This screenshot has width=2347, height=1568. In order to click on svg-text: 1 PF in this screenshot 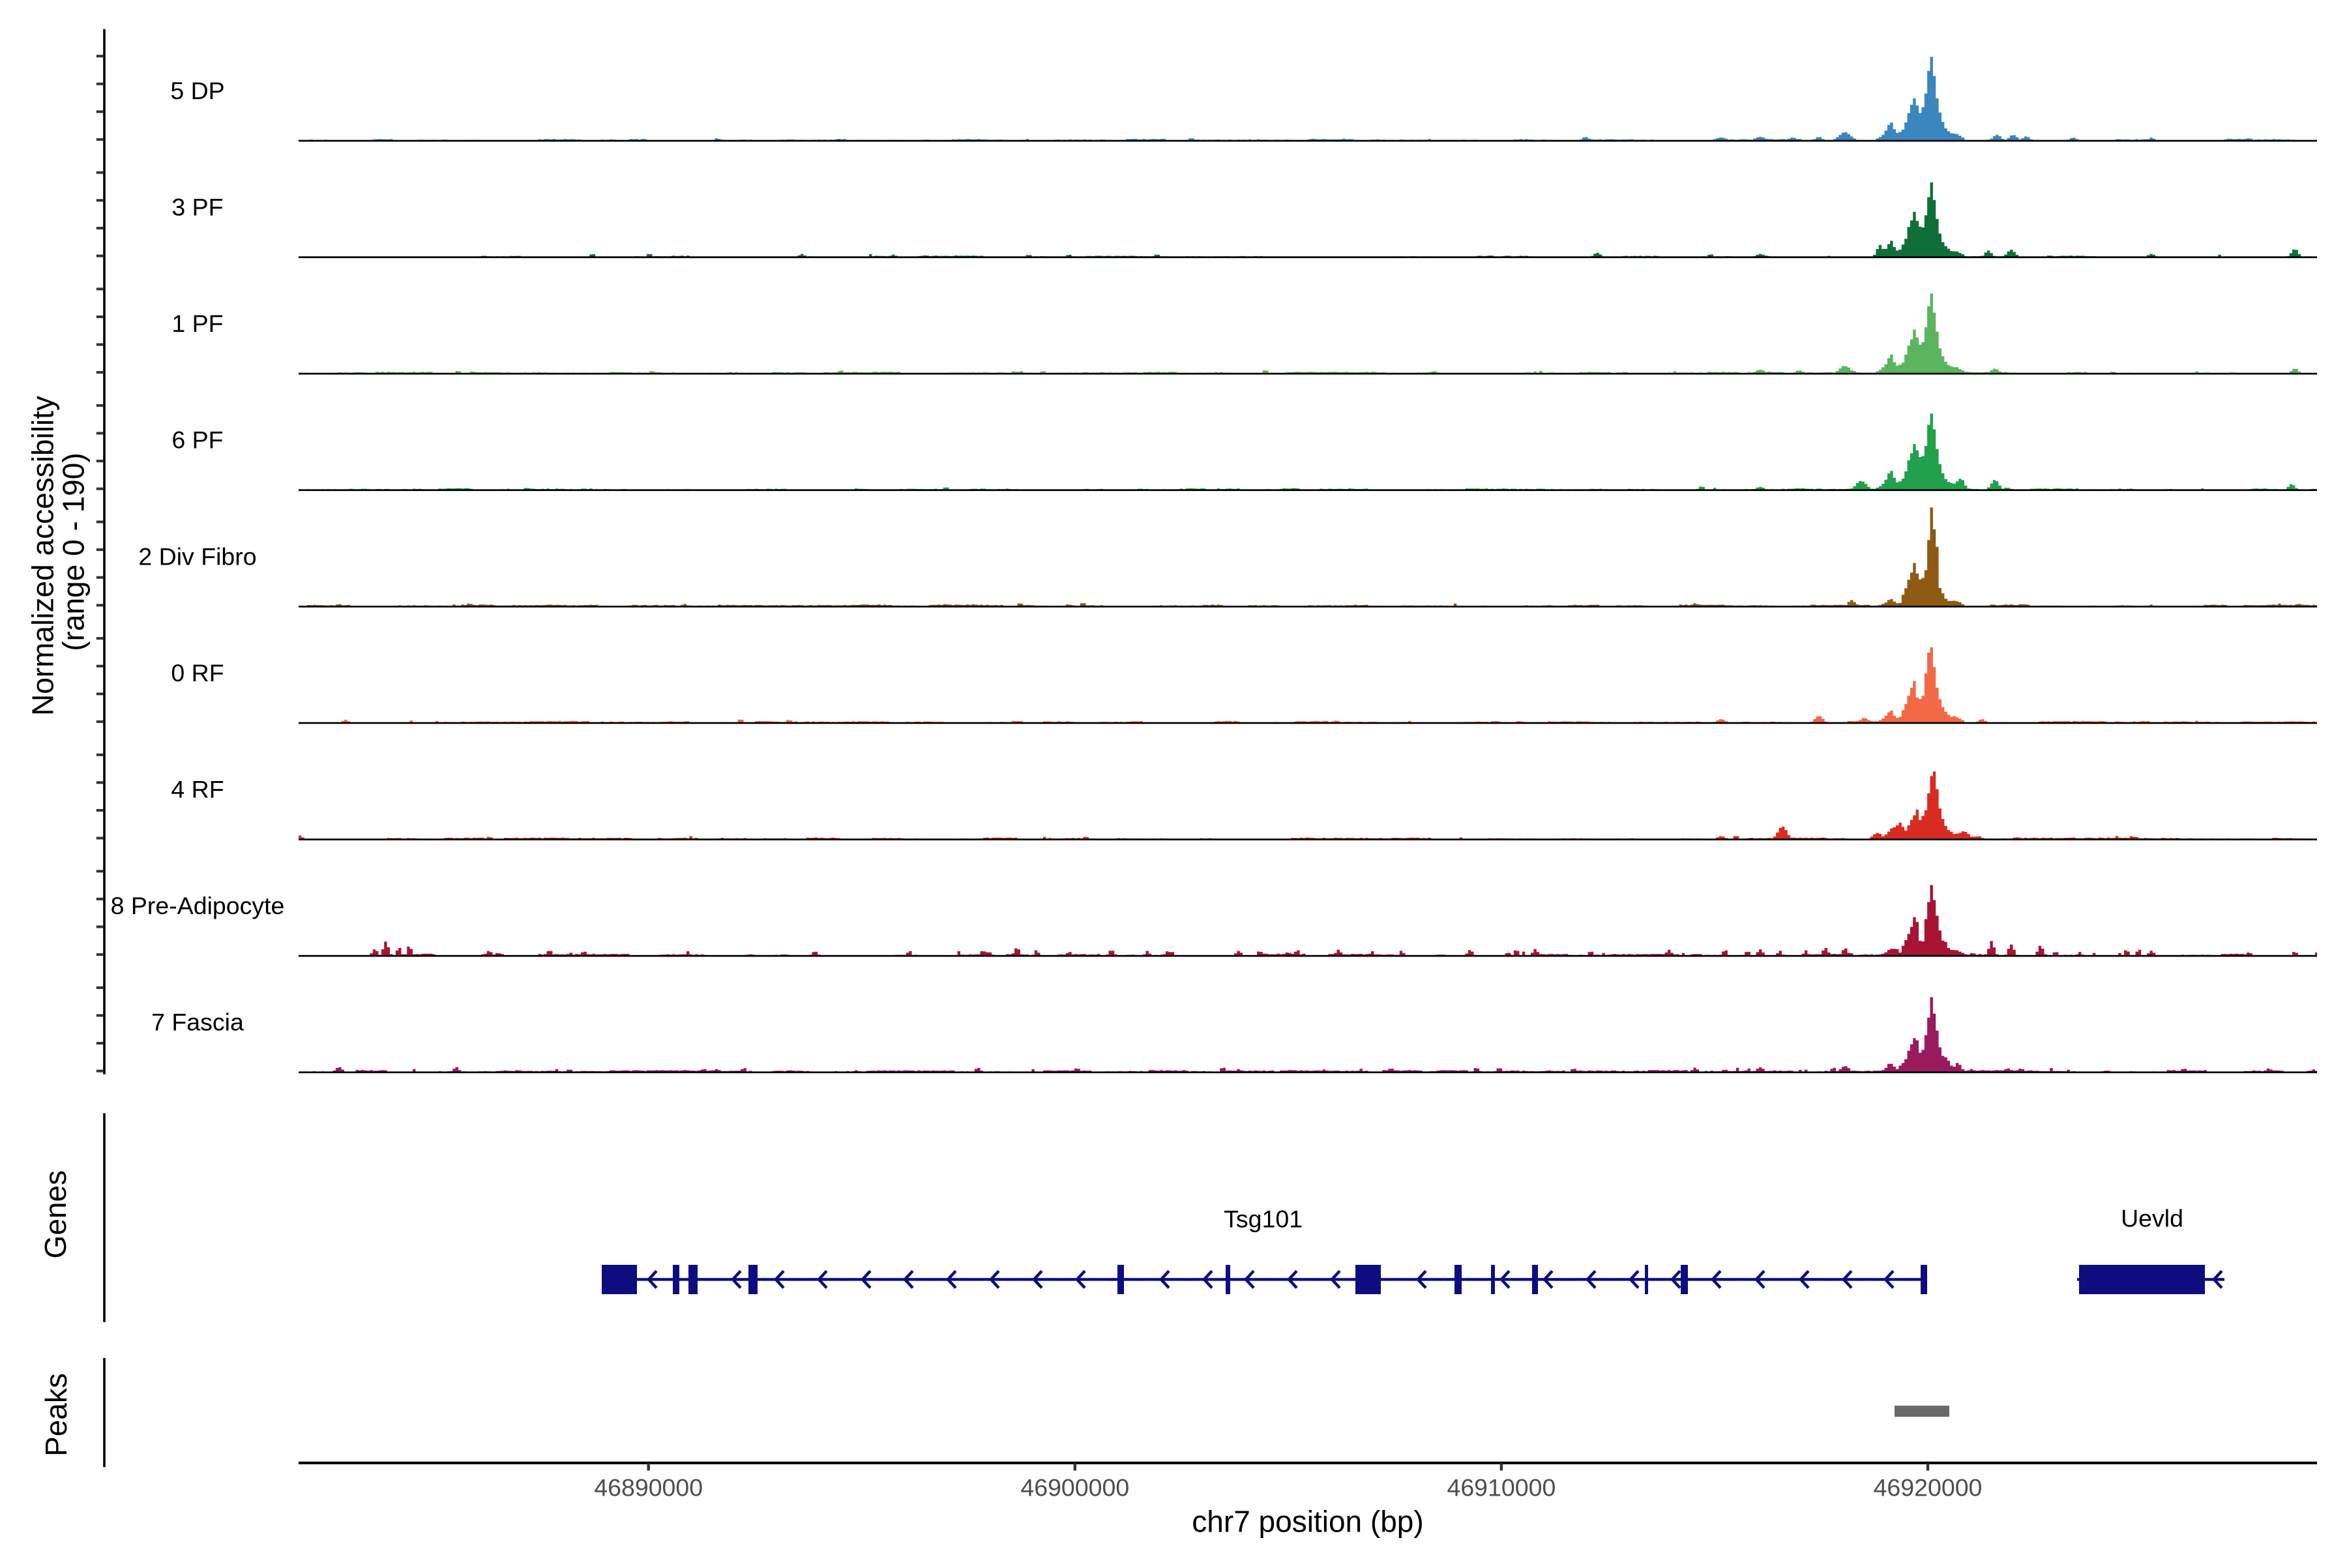, I will do `click(197, 324)`.